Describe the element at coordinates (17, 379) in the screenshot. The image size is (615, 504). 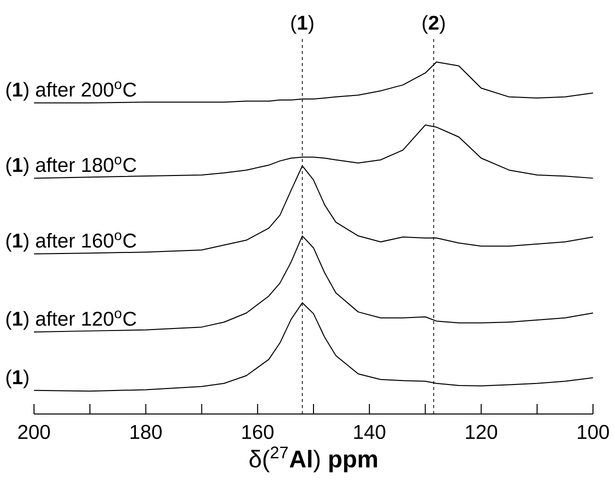
I see `series-label: (1)` at that location.